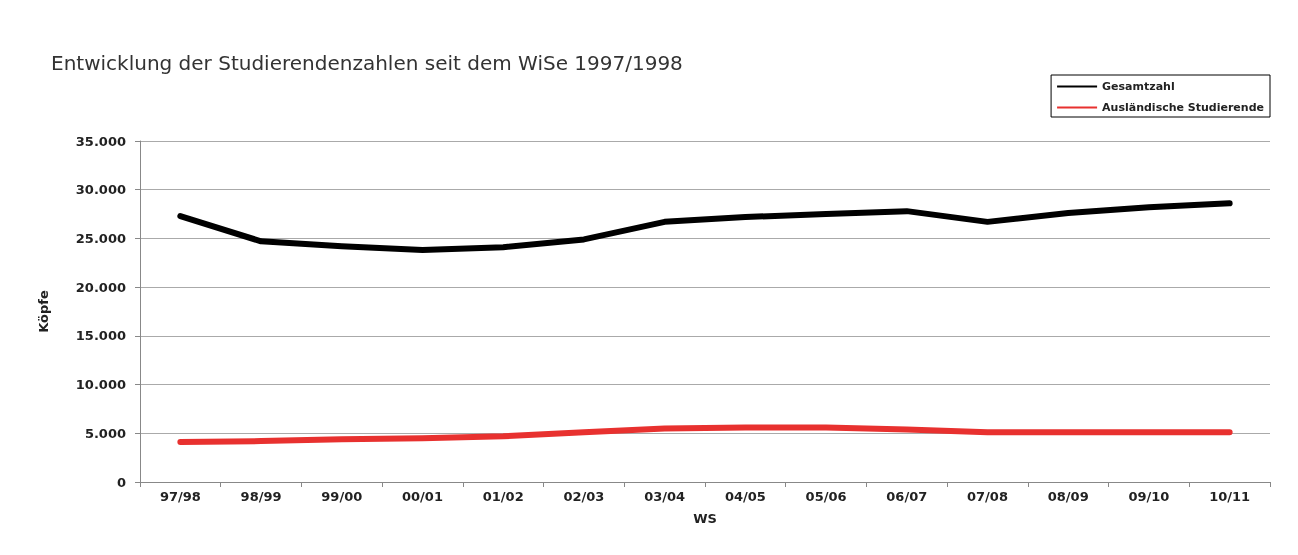 The width and height of the screenshot is (1298, 555). Describe the element at coordinates (1230, 496) in the screenshot. I see `x-tick-label: 10/11` at that location.